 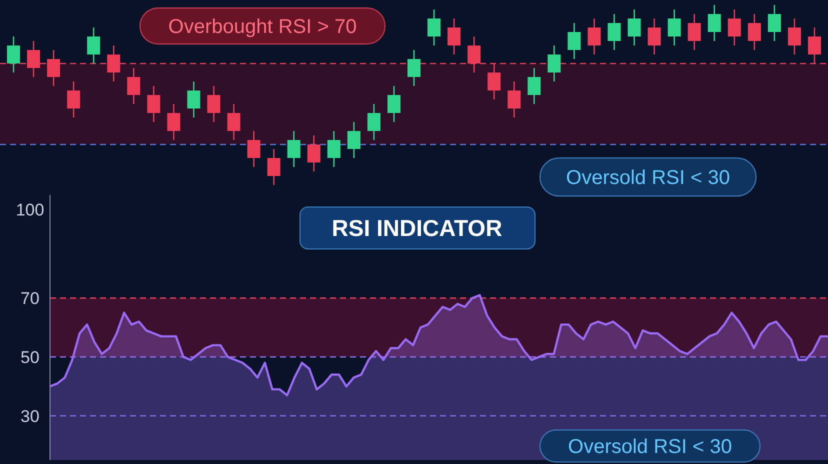 What do you see at coordinates (262, 27) in the screenshot?
I see `annotation: Overbought RSI > 70` at bounding box center [262, 27].